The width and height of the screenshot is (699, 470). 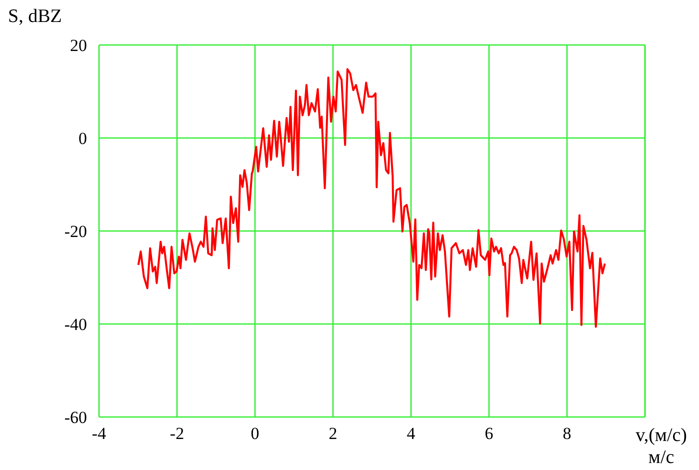 I want to click on x-tick-label: 6, so click(x=489, y=434).